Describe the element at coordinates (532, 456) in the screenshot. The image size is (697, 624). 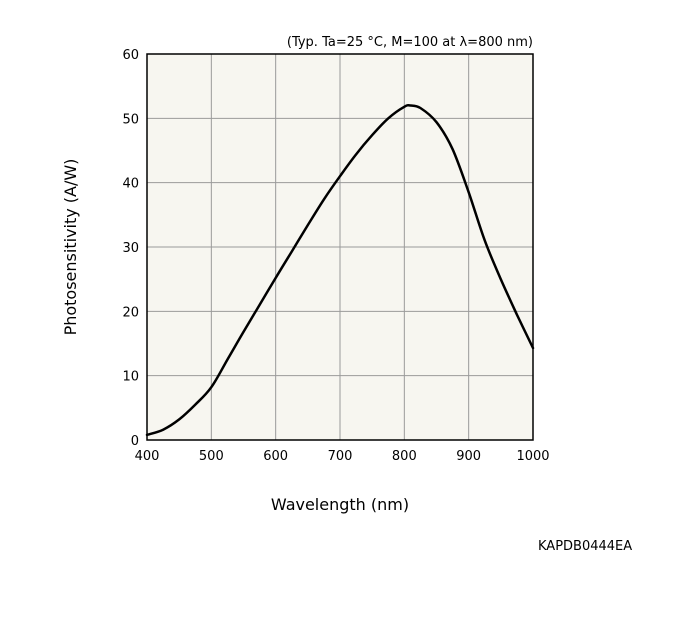
I see `x-tick-label: 1000` at that location.